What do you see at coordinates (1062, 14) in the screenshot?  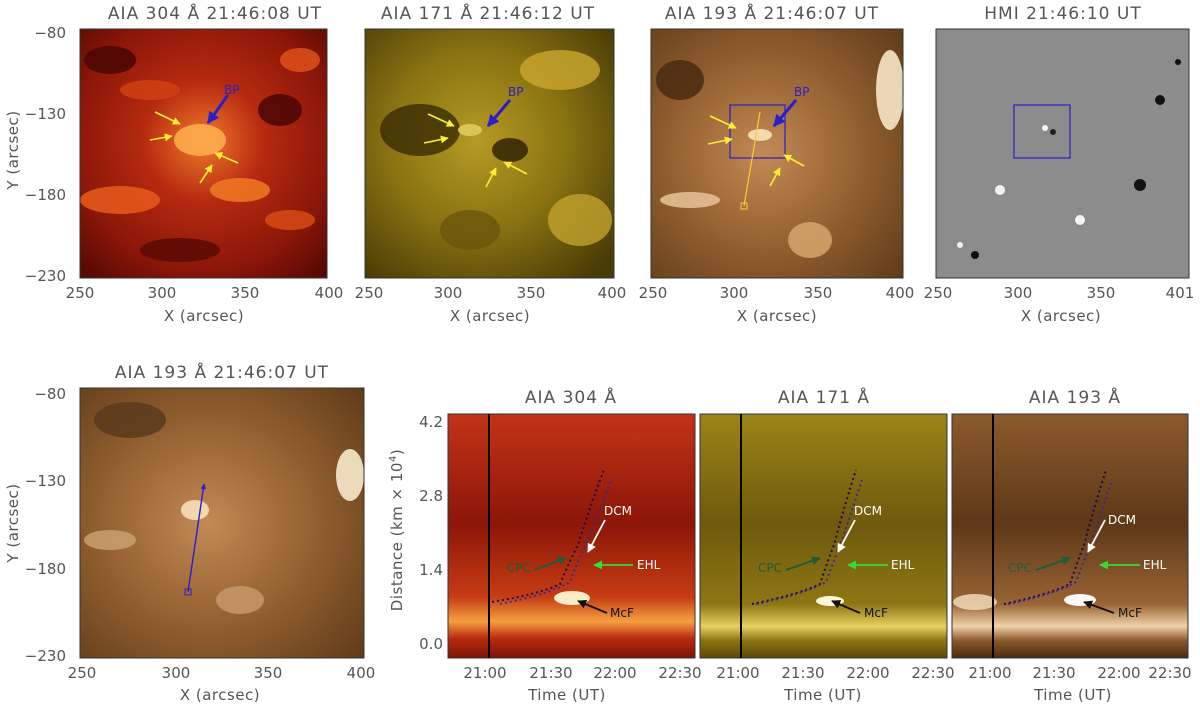 I see `panel-title: HMI 21:46:10 UT` at bounding box center [1062, 14].